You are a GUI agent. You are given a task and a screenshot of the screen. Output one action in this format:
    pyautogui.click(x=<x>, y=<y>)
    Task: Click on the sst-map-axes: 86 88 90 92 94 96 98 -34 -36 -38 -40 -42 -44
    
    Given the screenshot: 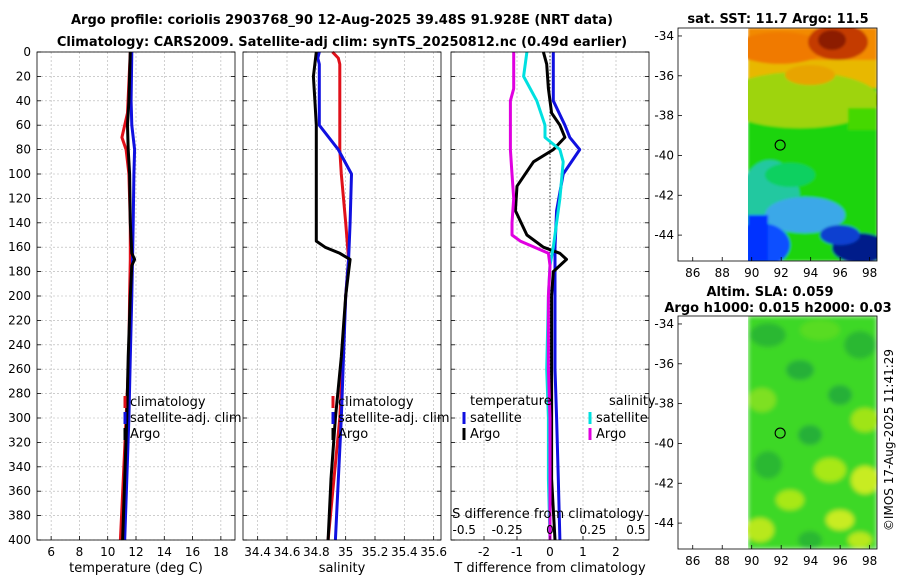 What is the action you would take?
    pyautogui.click(x=766, y=153)
    